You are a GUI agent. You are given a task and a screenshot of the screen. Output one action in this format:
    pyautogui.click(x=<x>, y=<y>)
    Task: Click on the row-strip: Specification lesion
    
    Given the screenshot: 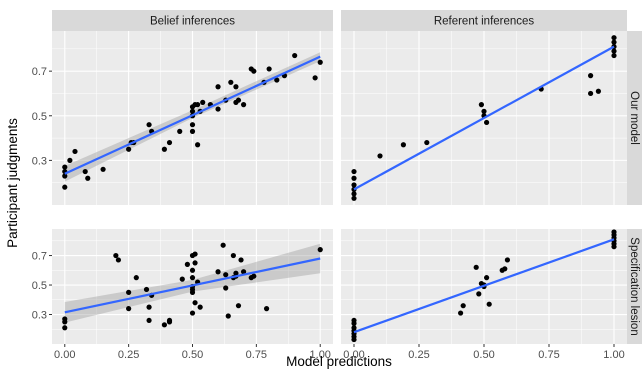 What is the action you would take?
    pyautogui.click(x=634, y=286)
    